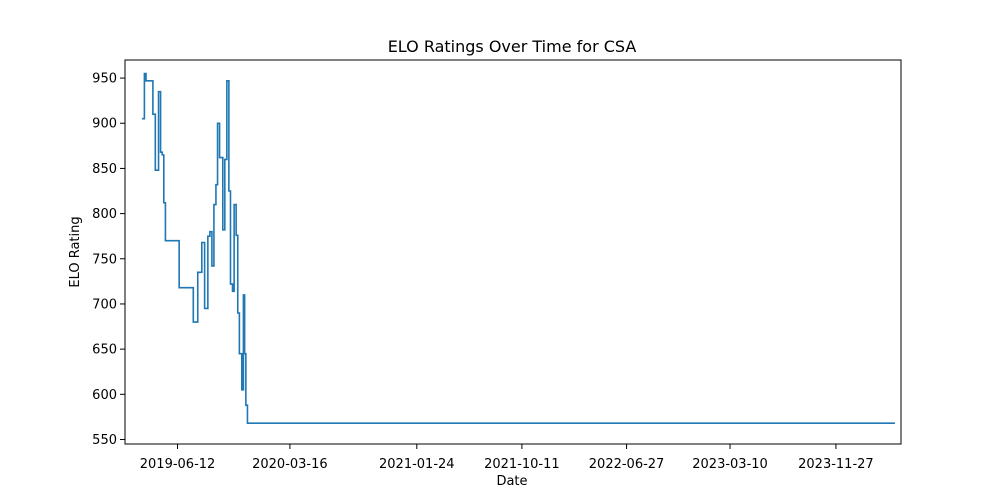  I want to click on y-tick-label: 700, so click(104, 304).